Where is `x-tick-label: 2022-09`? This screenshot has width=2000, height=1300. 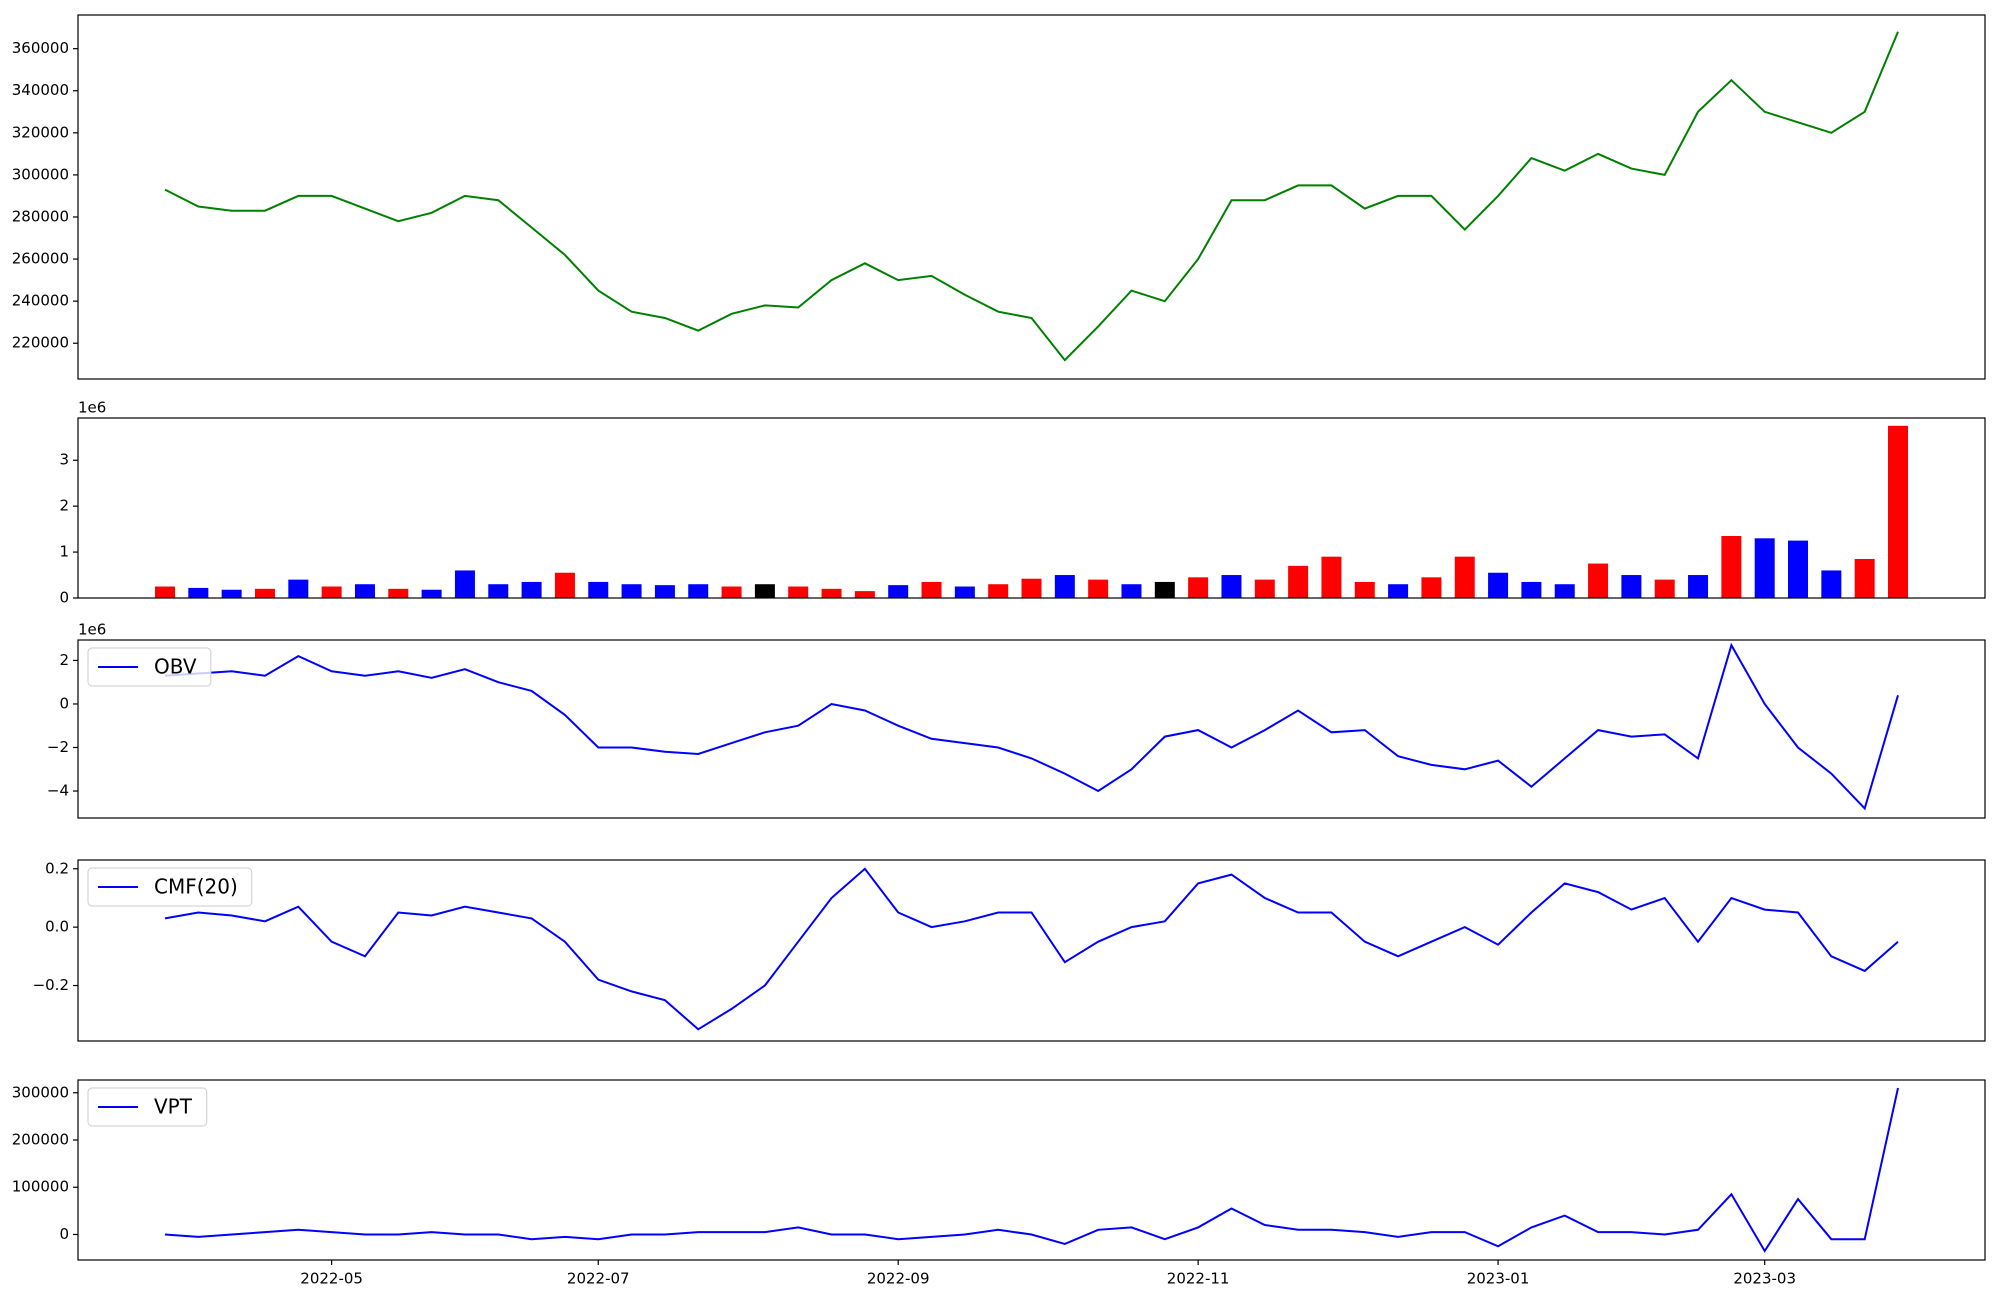 x-tick-label: 2022-09 is located at coordinates (898, 1279).